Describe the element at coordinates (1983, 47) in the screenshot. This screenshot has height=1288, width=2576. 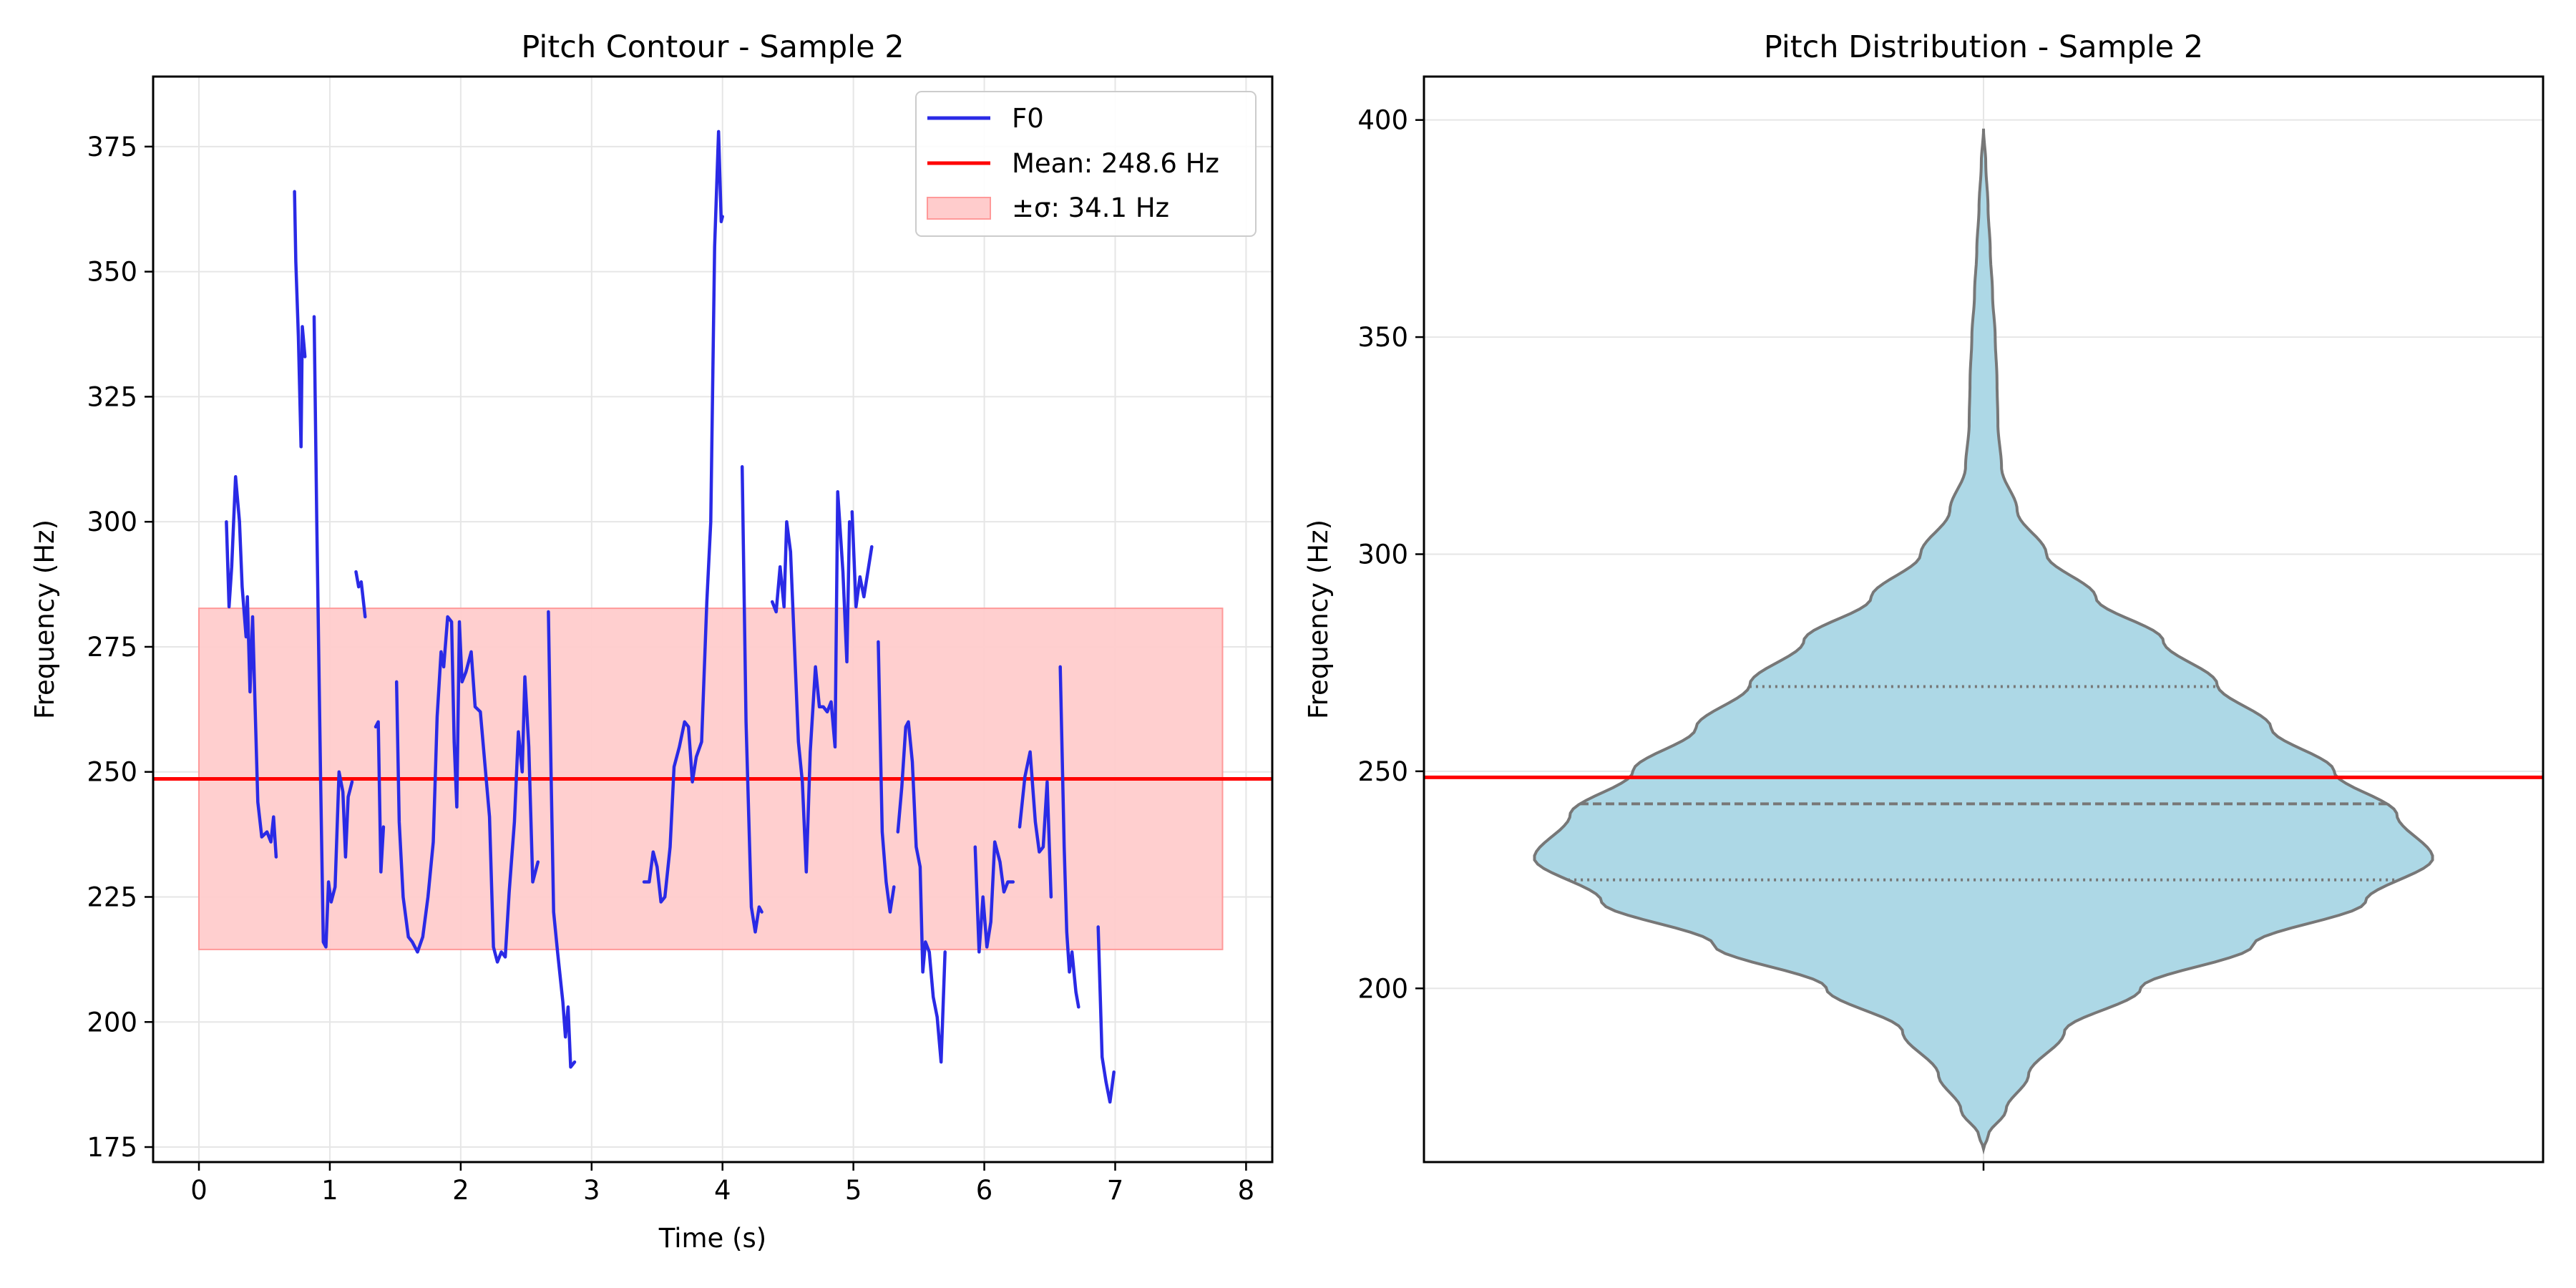
I see `distribution-title: Pitch Distribution - Sample 2` at that location.